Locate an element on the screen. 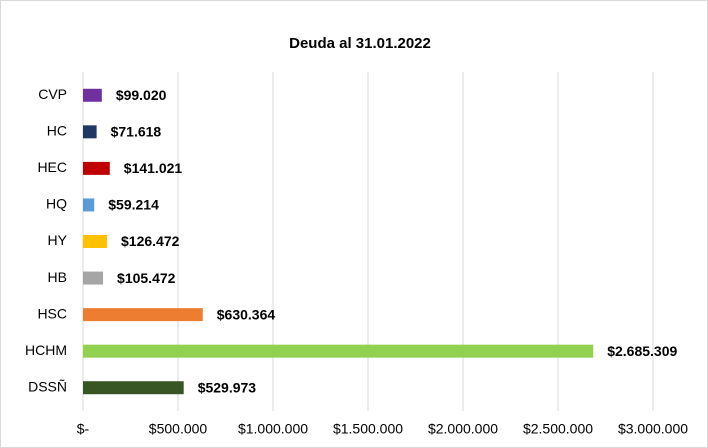 Image resolution: width=708 pixels, height=448 pixels. value-label: $529.973 is located at coordinates (227, 387).